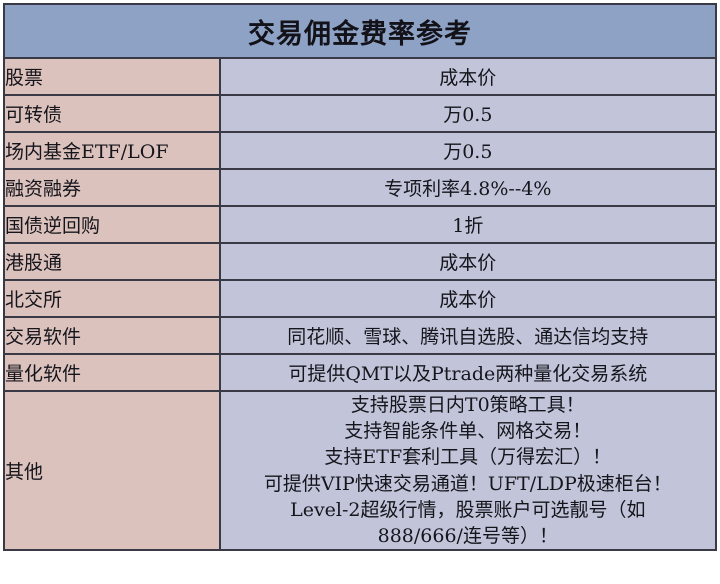 The height and width of the screenshot is (584, 720). I want to click on table-row: 量化软件 可提供QMT以及Ptrade两种量化交易系统, so click(360, 372).